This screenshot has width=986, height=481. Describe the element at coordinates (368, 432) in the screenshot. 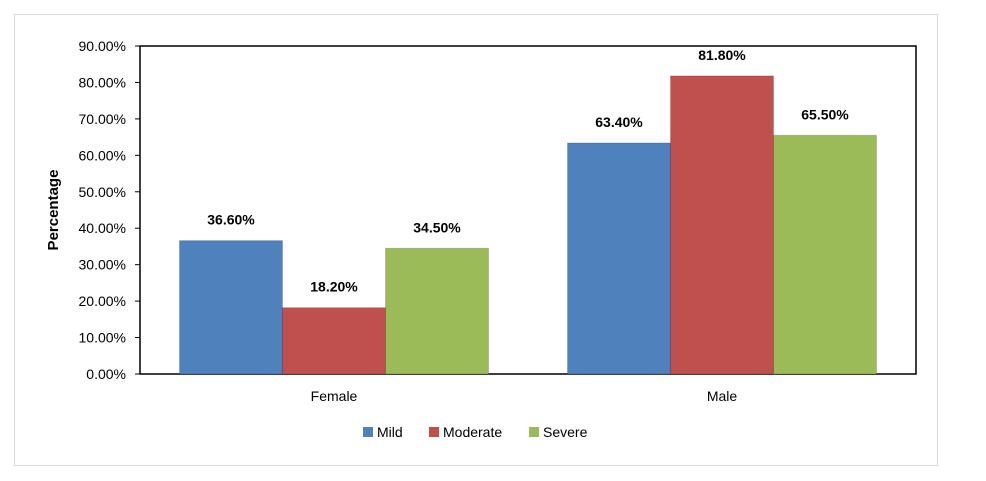

I see `legend-swatch-mild` at that location.